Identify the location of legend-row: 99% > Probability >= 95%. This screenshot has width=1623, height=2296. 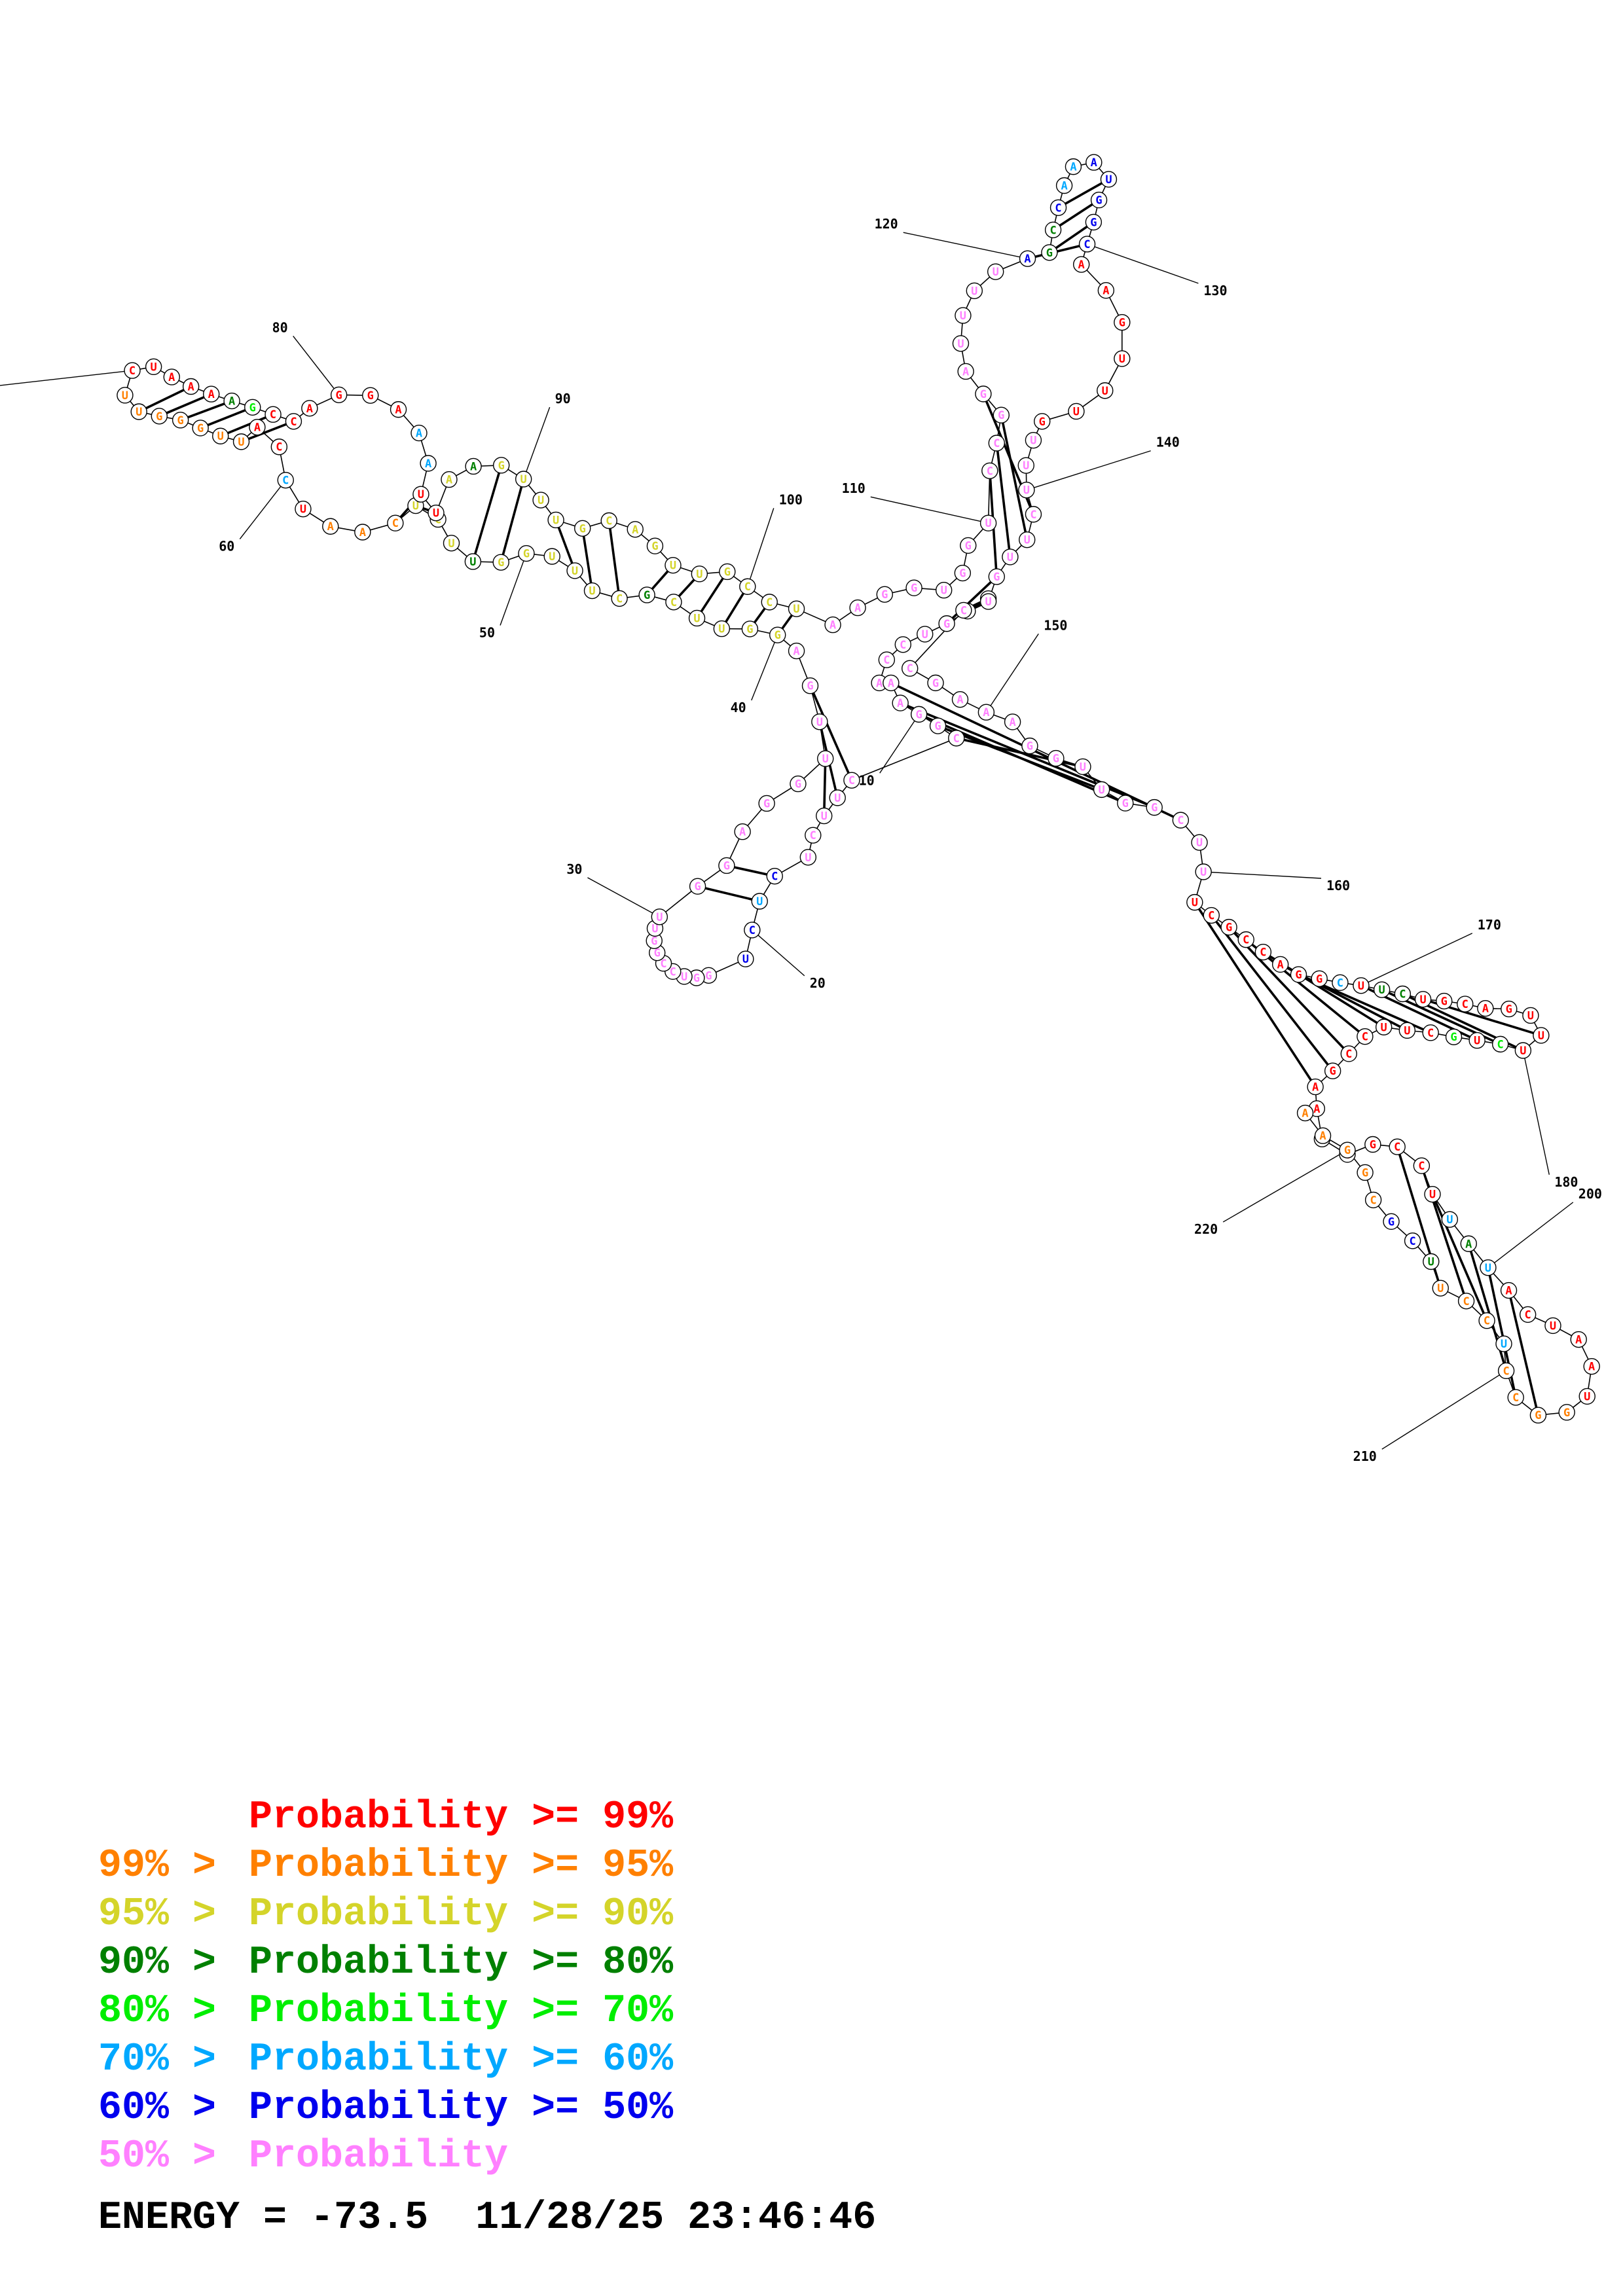
(589, 1866).